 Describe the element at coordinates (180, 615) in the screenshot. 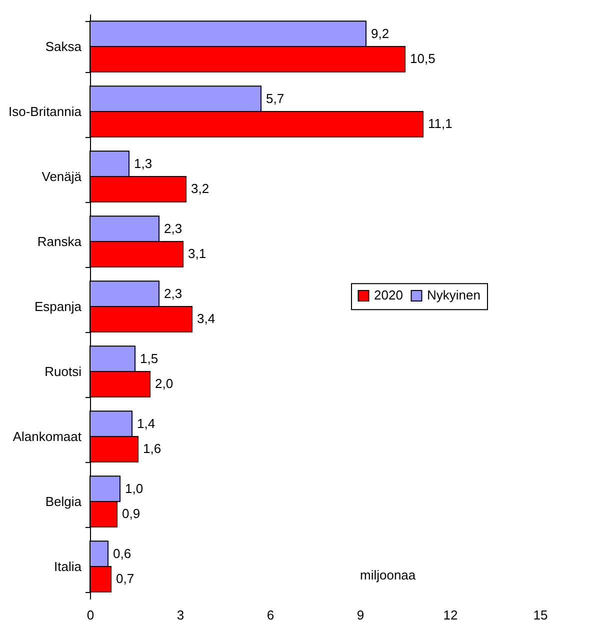

I see `x-tick-label: 3` at that location.